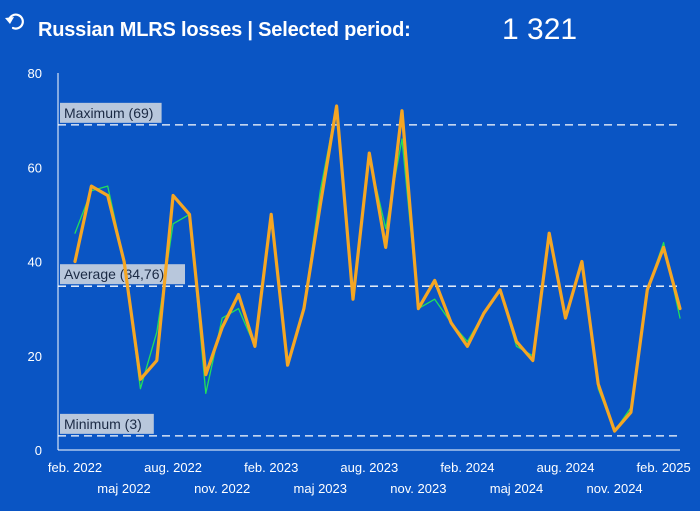 The image size is (700, 511). What do you see at coordinates (540, 29) in the screenshot?
I see `selected-period-total: 1 321` at bounding box center [540, 29].